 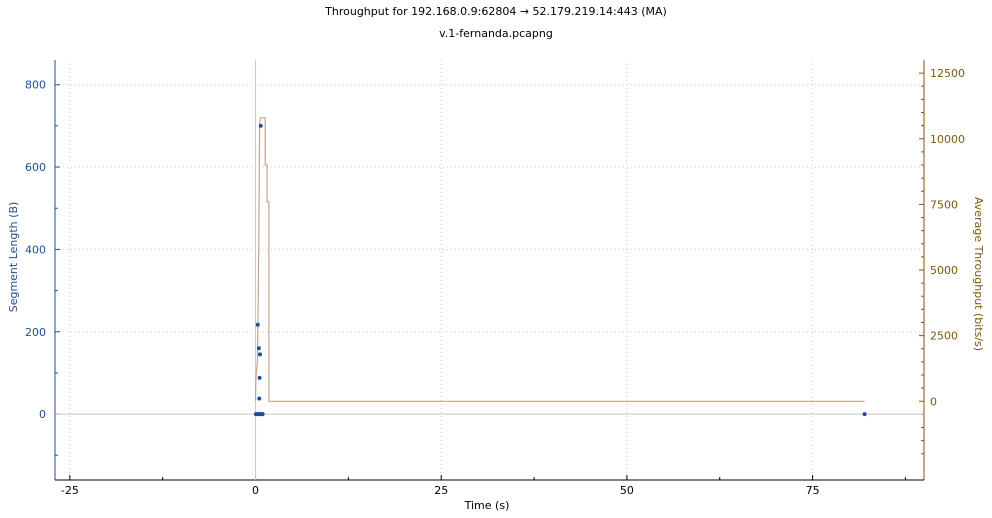 What do you see at coordinates (13, 257) in the screenshot?
I see `y-axis-left-label: Segment Length (B)` at bounding box center [13, 257].